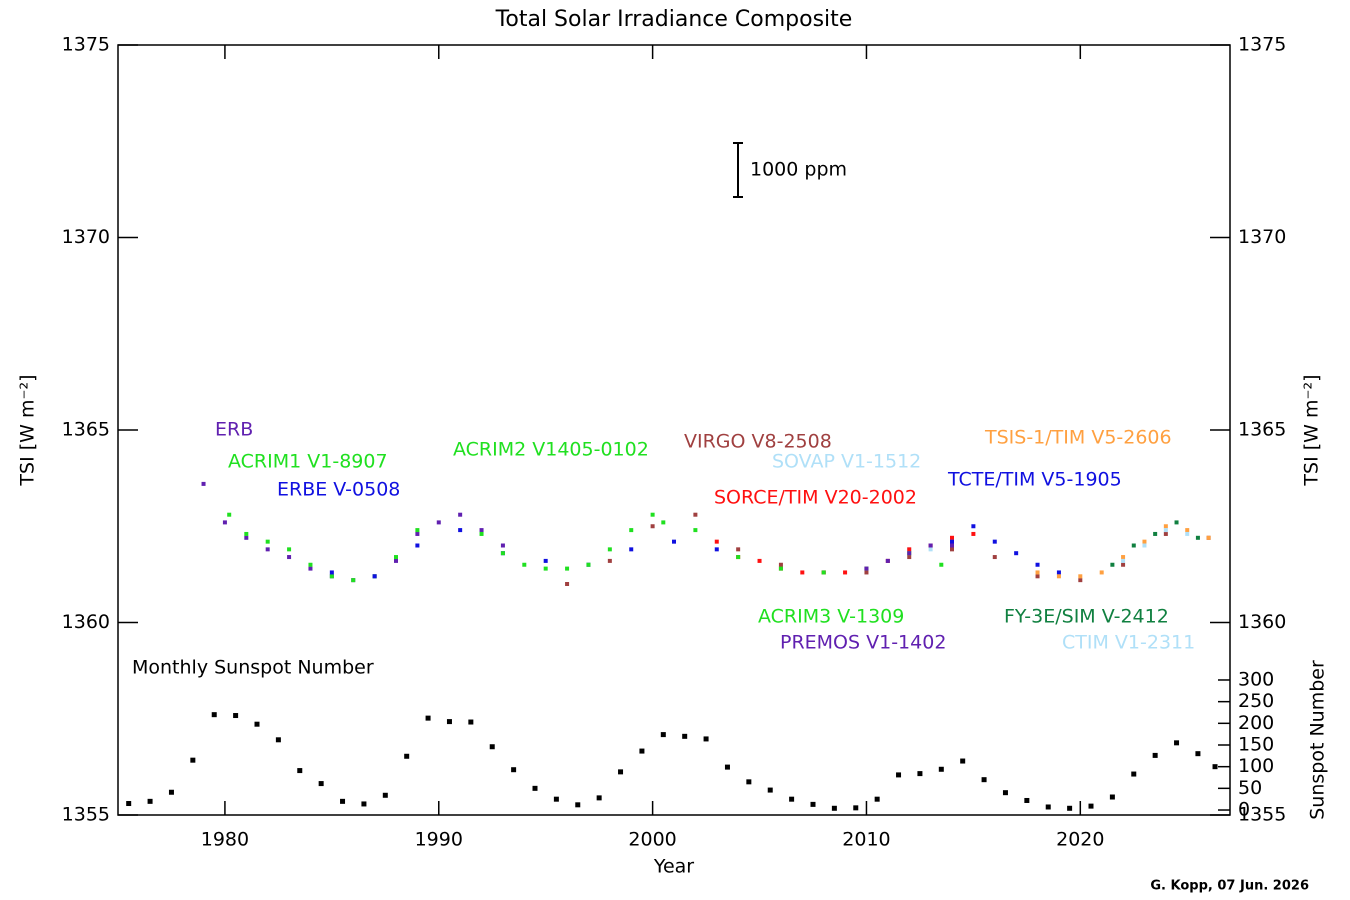  Describe the element at coordinates (738, 170) in the screenshot. I see `scale-bar` at that location.